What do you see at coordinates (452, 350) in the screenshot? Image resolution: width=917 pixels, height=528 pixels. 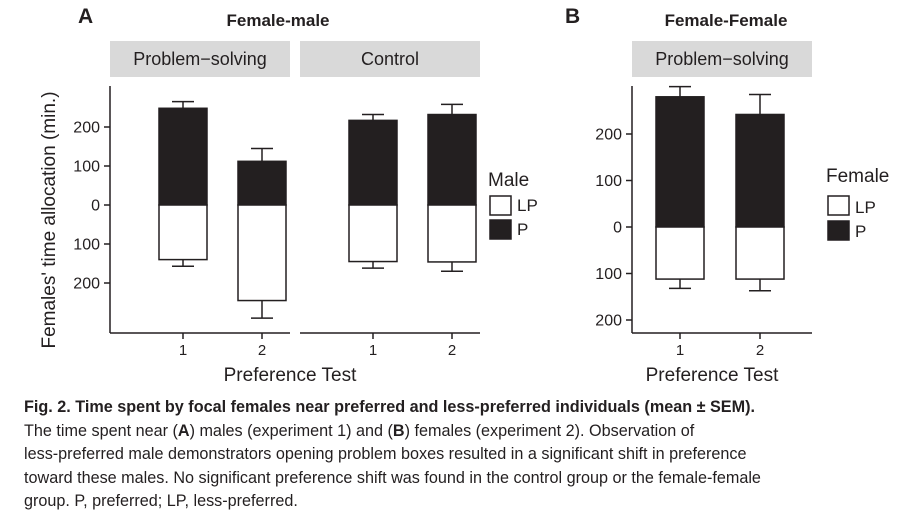 I see `panel-a-control-test-2-x-tick-label: 2` at bounding box center [452, 350].